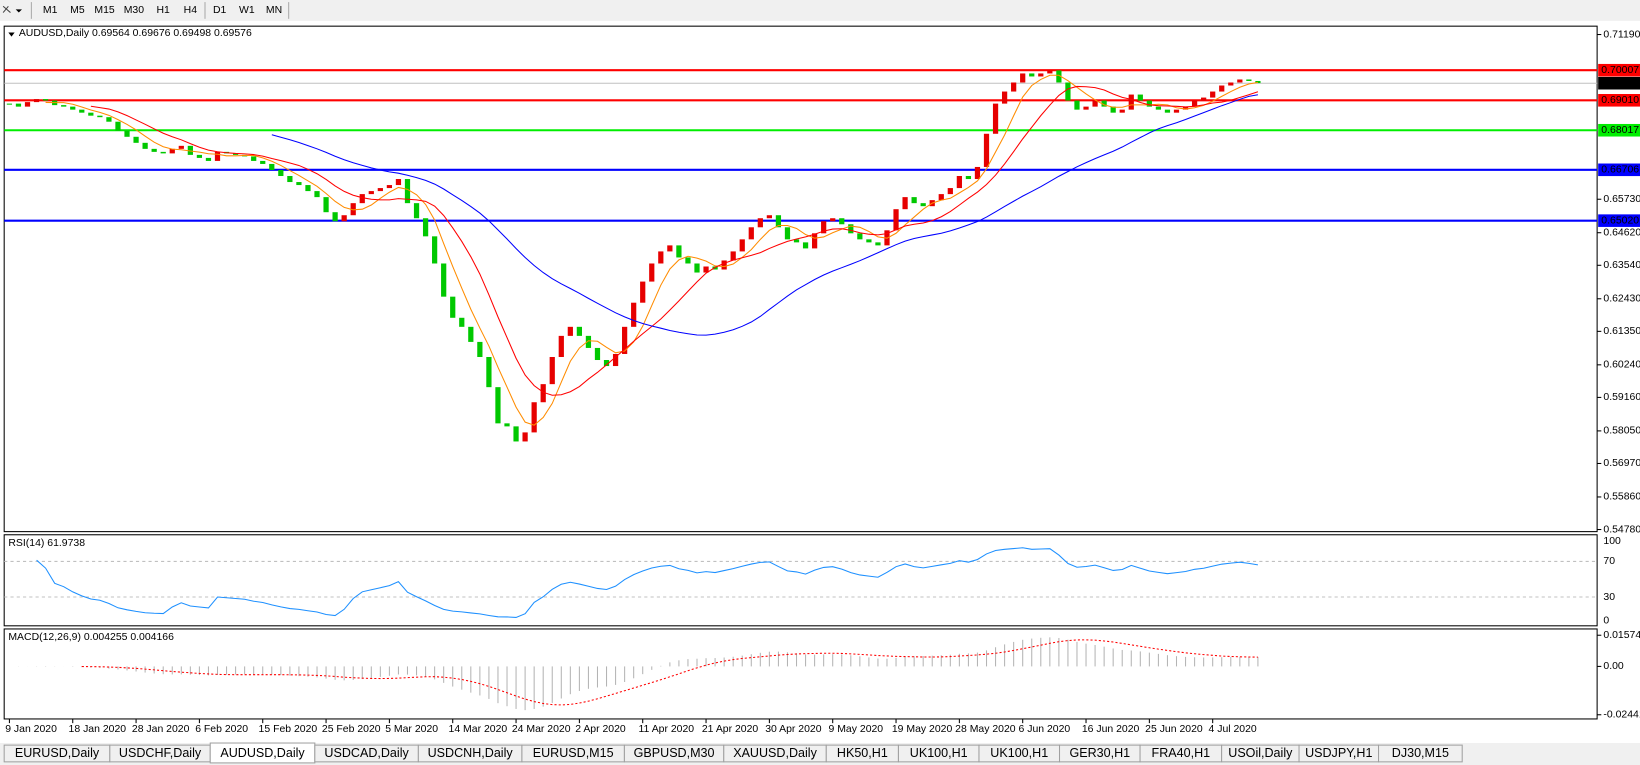 This screenshot has height=765, width=1640. I want to click on timeframe-button: M5, so click(77, 10).